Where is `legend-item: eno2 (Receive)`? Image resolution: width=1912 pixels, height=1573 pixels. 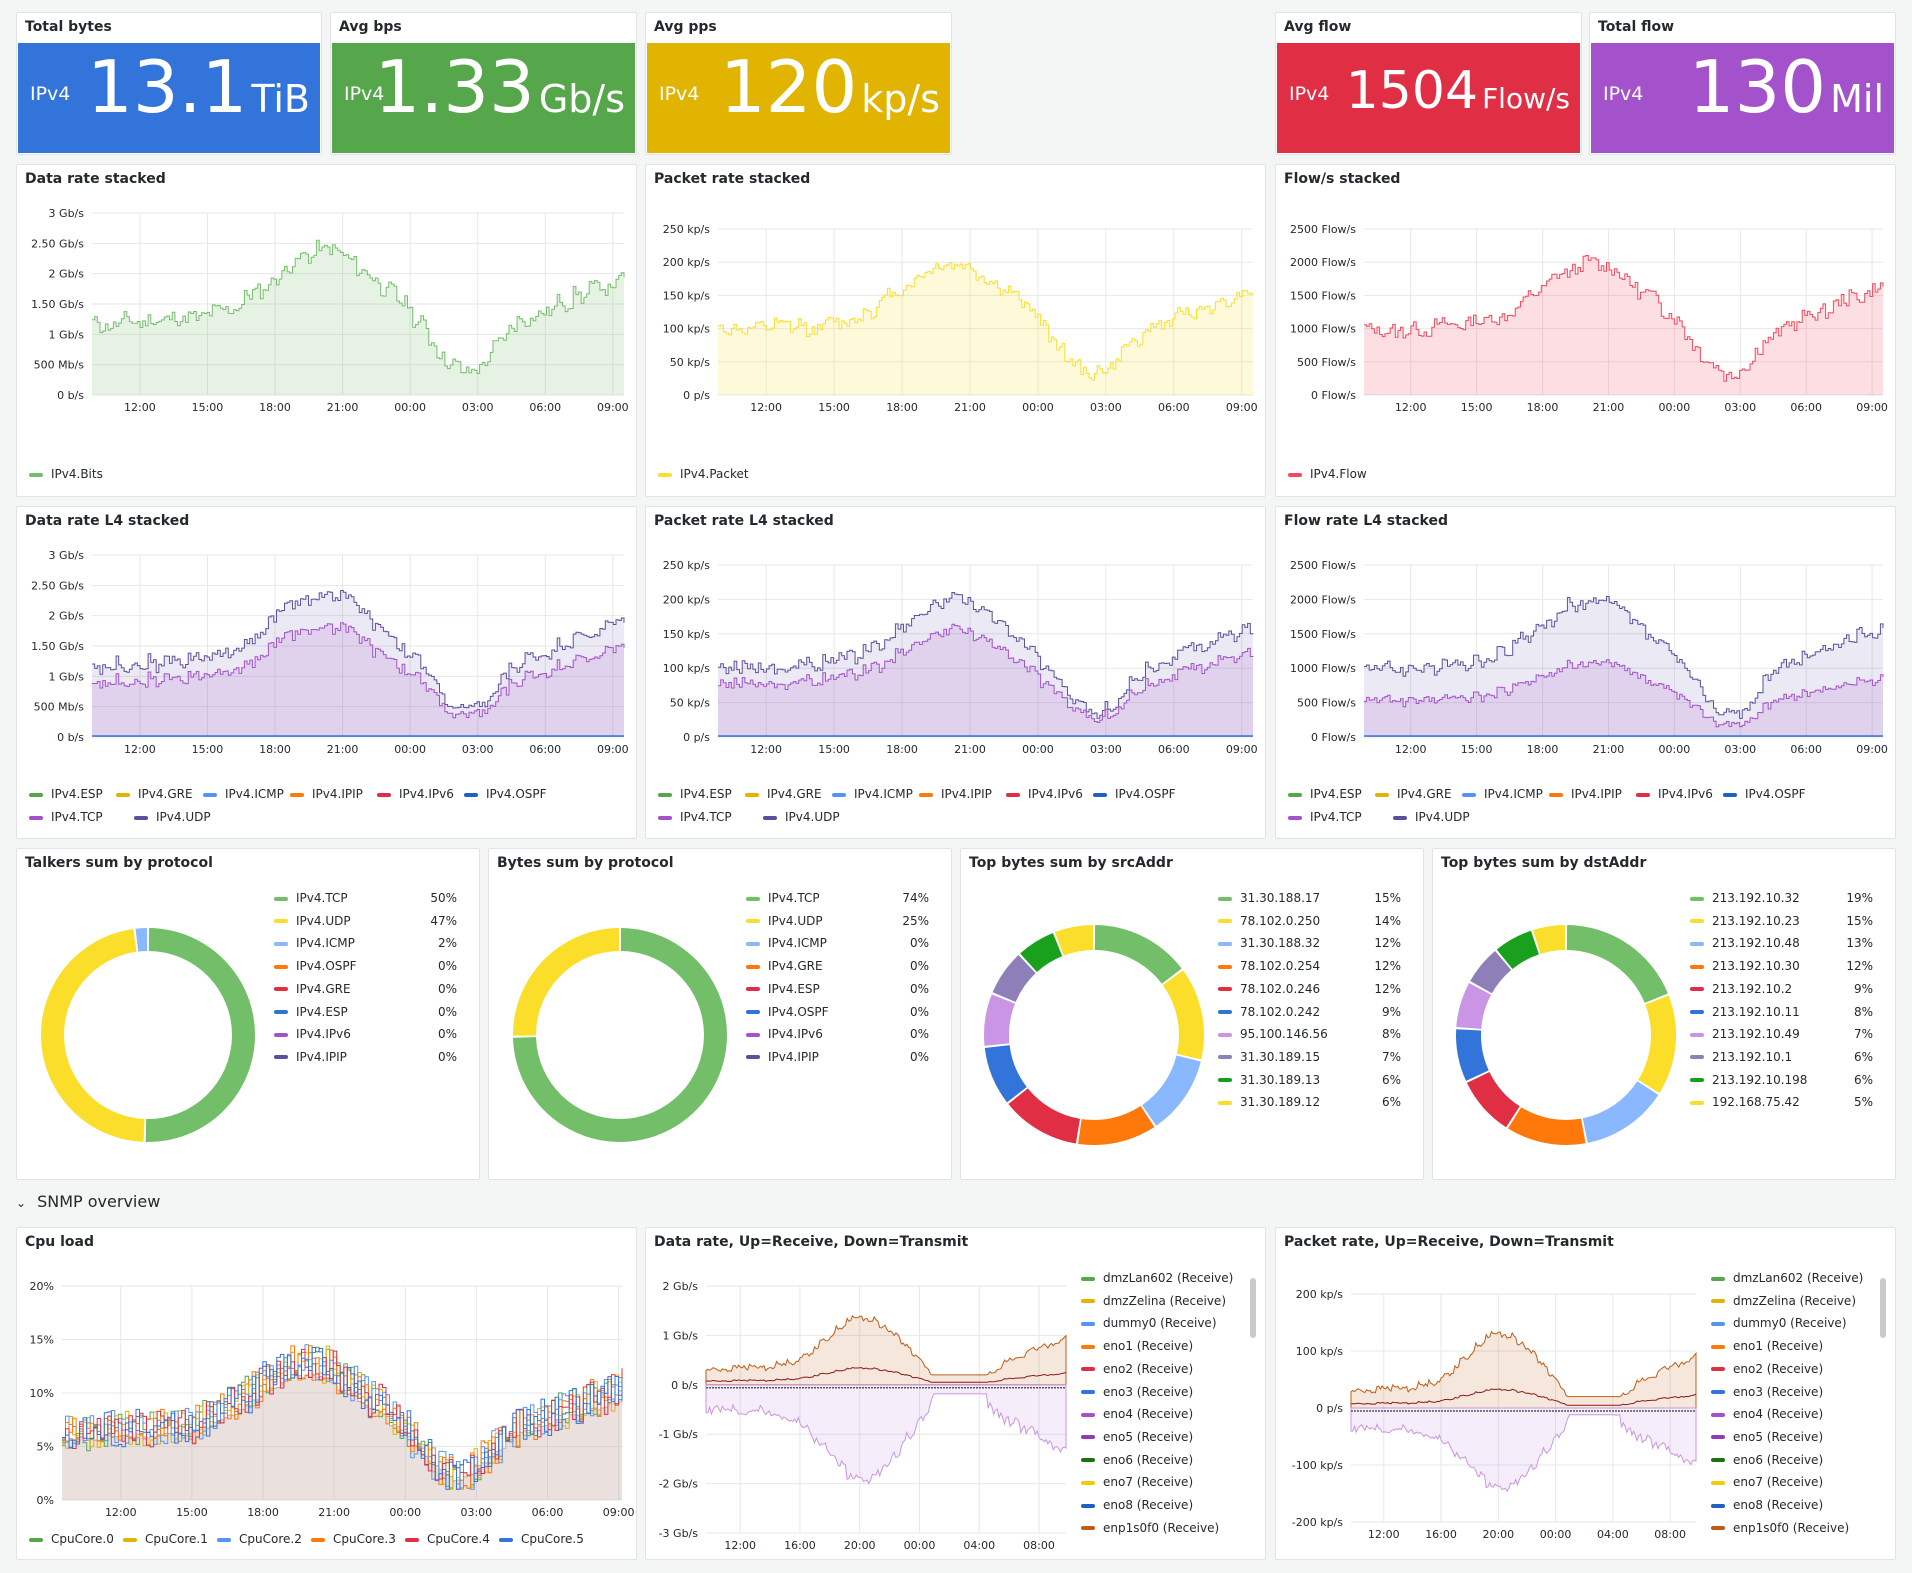 legend-item: eno2 (Receive) is located at coordinates (1137, 1369).